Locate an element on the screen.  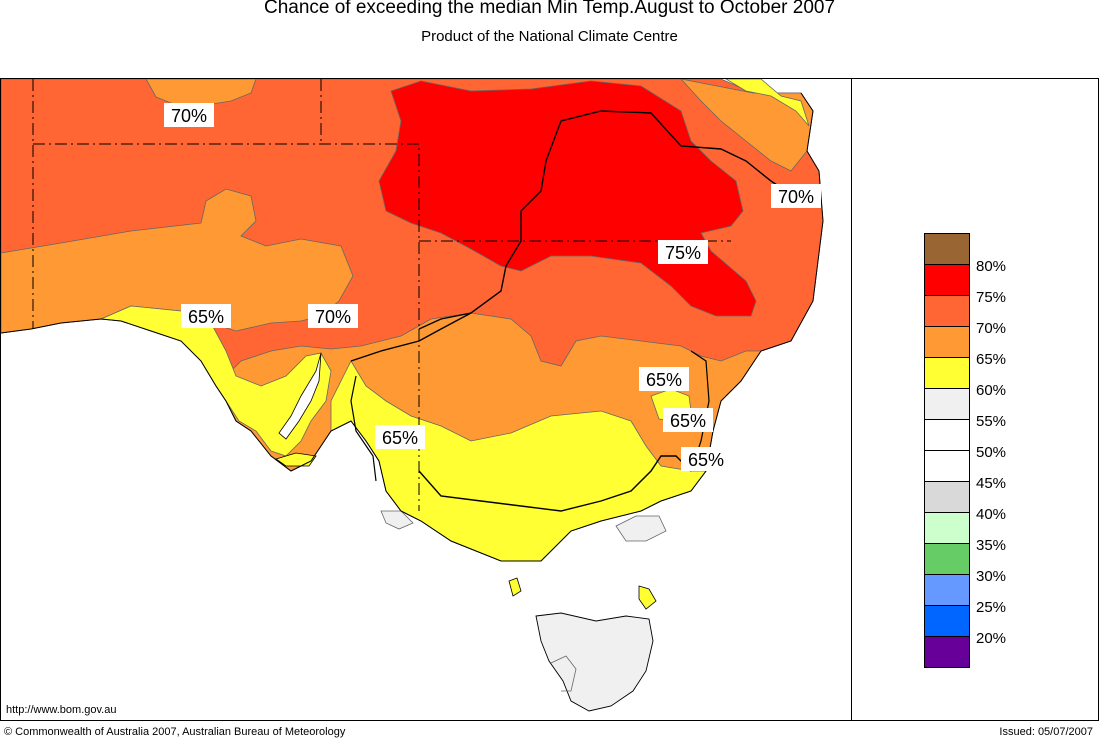
label-65-east: 65% is located at coordinates (664, 379).